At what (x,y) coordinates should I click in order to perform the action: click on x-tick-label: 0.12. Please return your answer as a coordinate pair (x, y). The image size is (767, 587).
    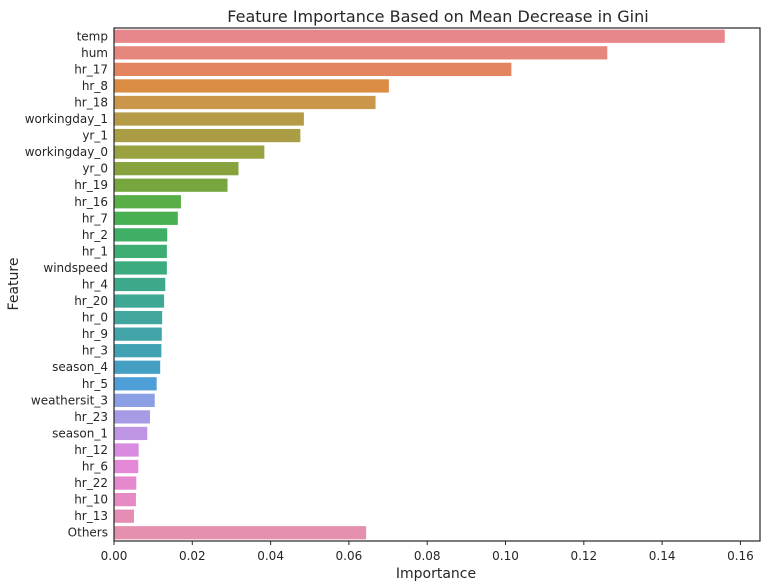
    Looking at the image, I should click on (583, 556).